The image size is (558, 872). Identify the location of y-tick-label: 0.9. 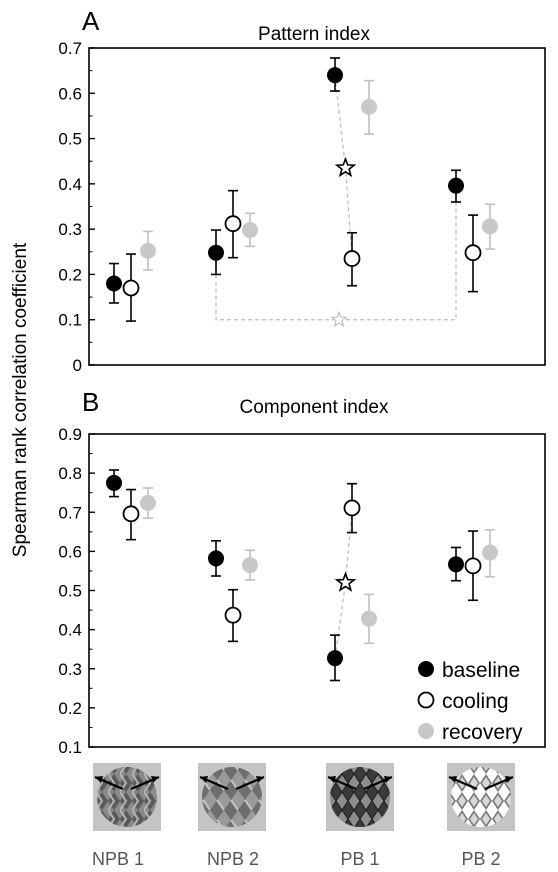
(70, 434).